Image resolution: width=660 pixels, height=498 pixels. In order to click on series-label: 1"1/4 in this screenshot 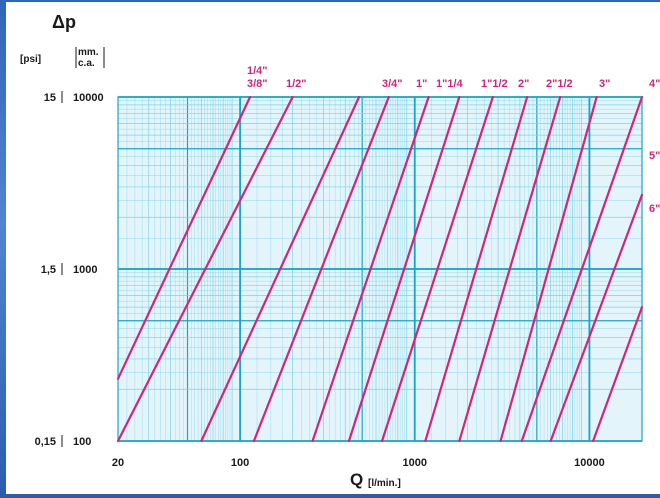, I will do `click(450, 84)`.